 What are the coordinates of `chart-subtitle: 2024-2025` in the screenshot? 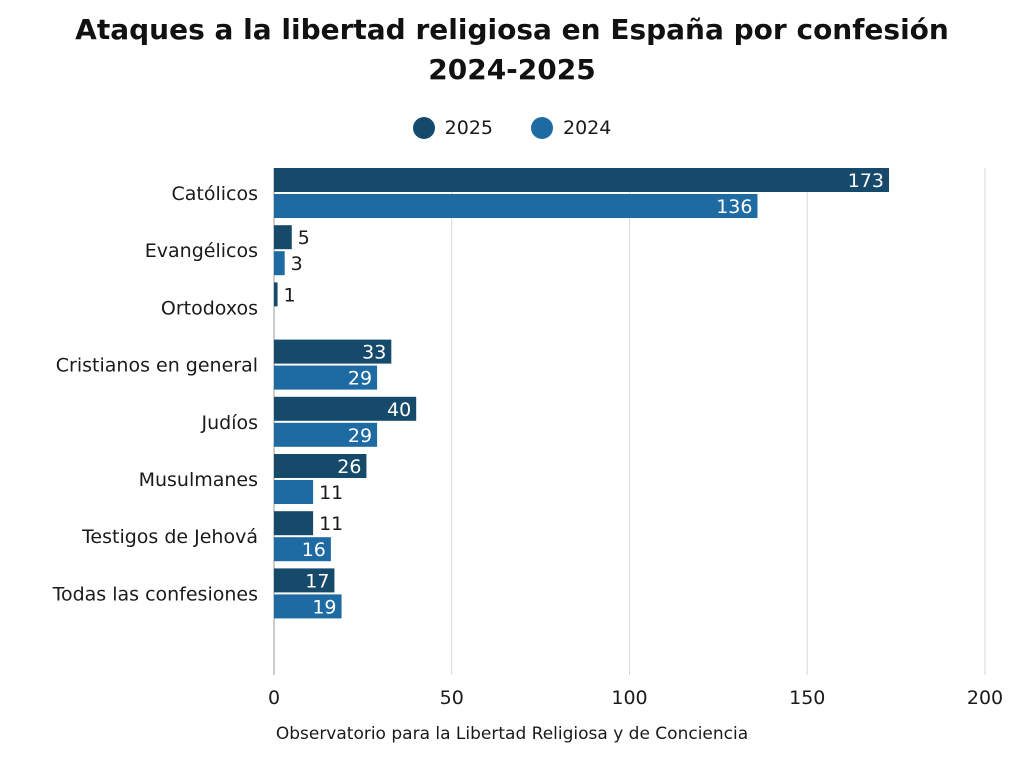 It's located at (512, 69).